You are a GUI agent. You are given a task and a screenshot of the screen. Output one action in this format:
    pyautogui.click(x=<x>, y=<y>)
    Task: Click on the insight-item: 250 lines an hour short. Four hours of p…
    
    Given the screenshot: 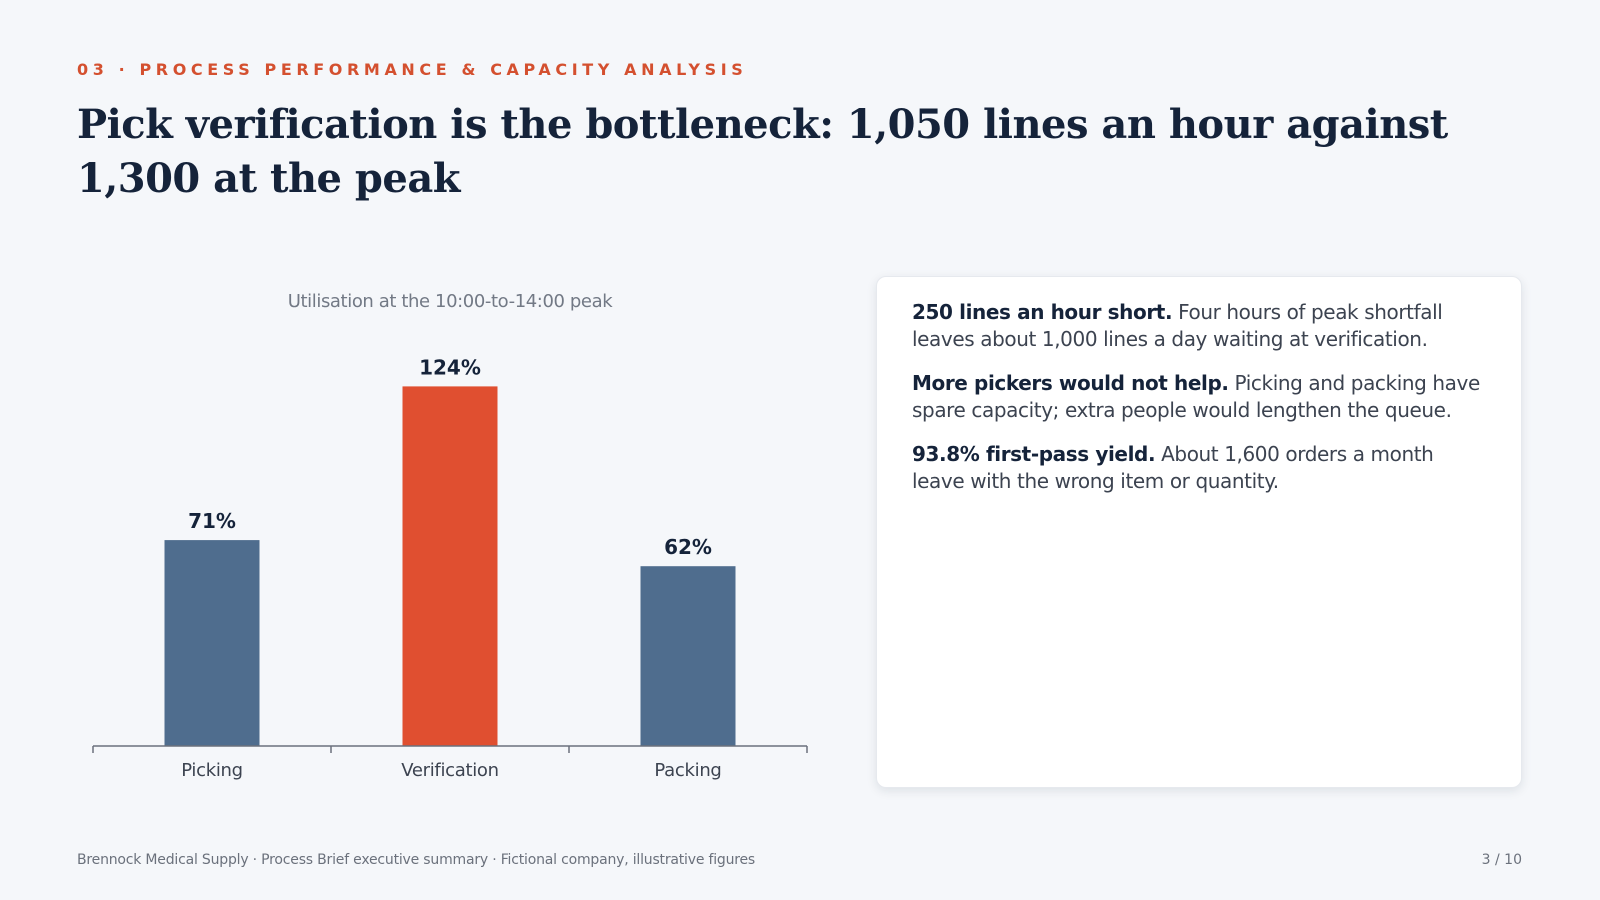 What is the action you would take?
    pyautogui.click(x=1196, y=326)
    